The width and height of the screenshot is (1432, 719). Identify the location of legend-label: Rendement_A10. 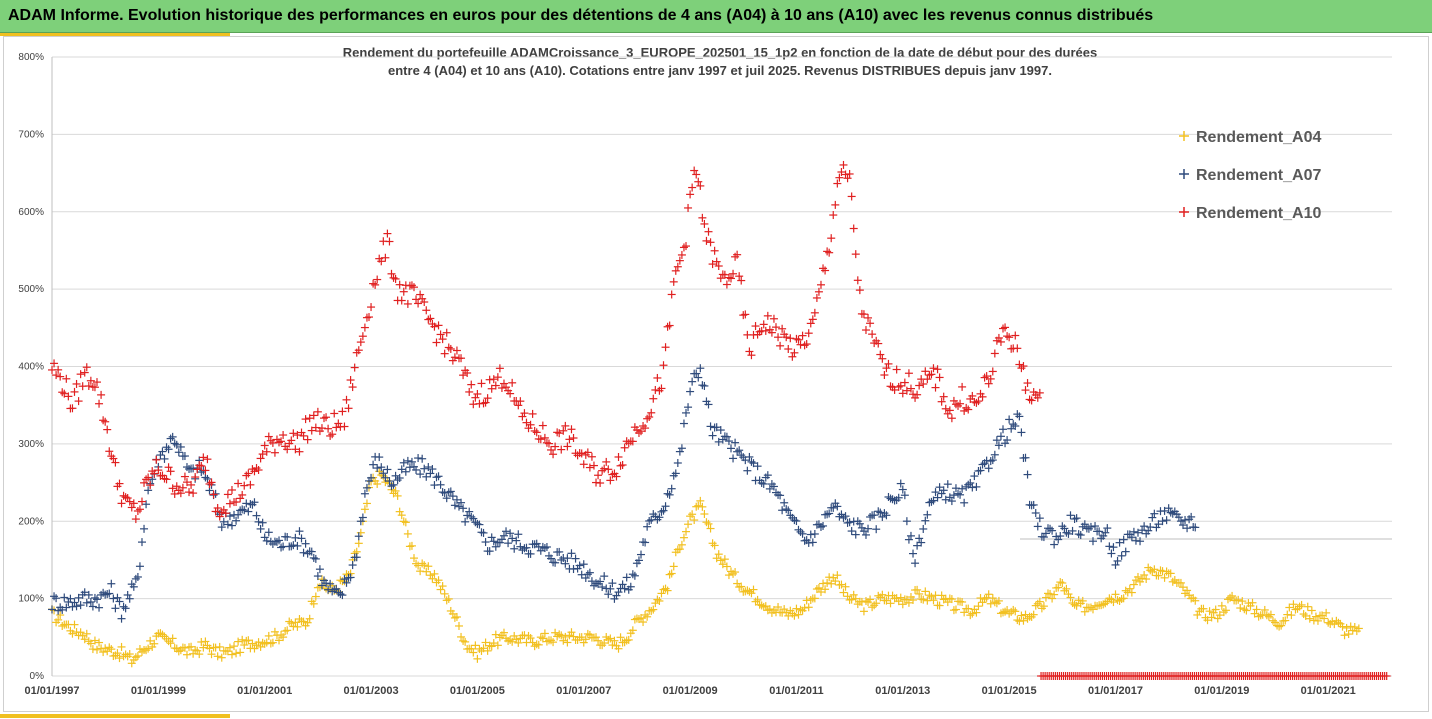
(1258, 213).